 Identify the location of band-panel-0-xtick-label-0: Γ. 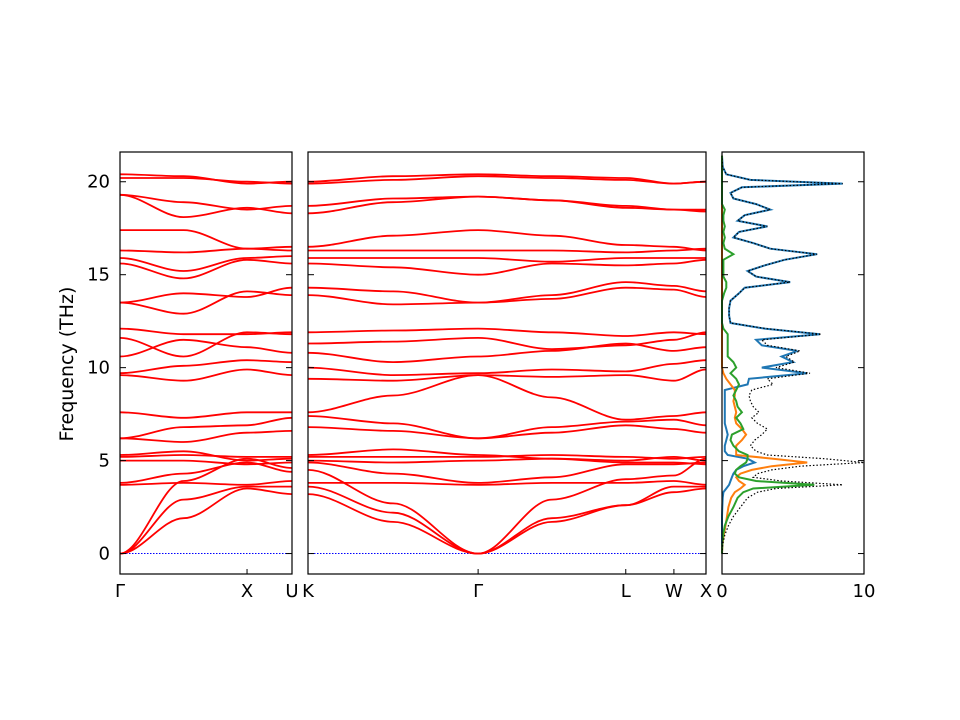
(120, 591).